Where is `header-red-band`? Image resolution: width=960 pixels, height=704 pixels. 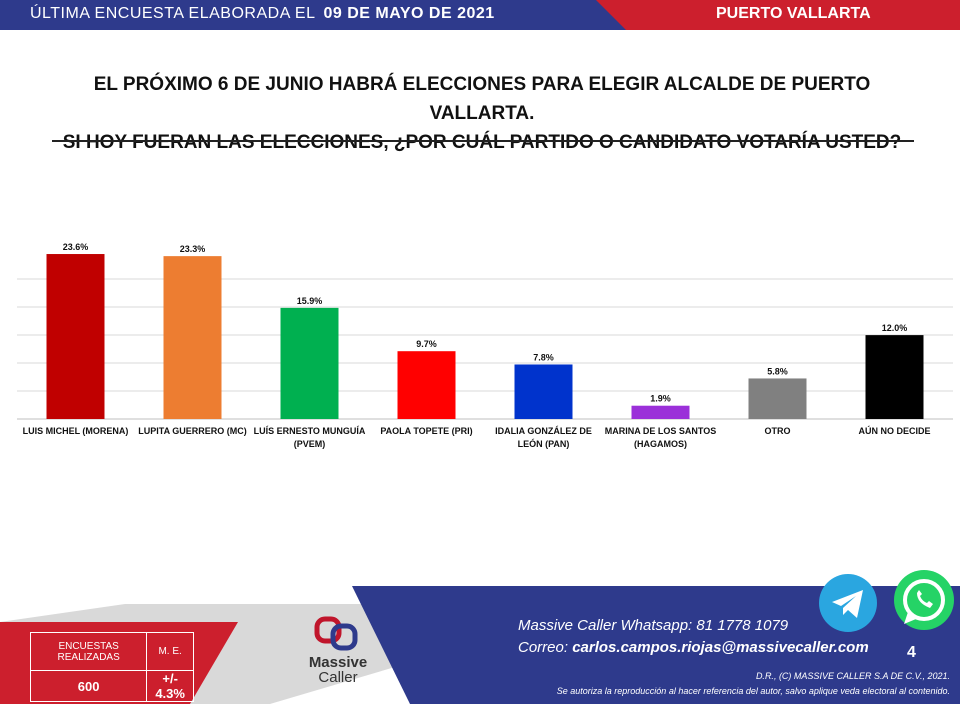
header-red-band is located at coordinates (778, 15).